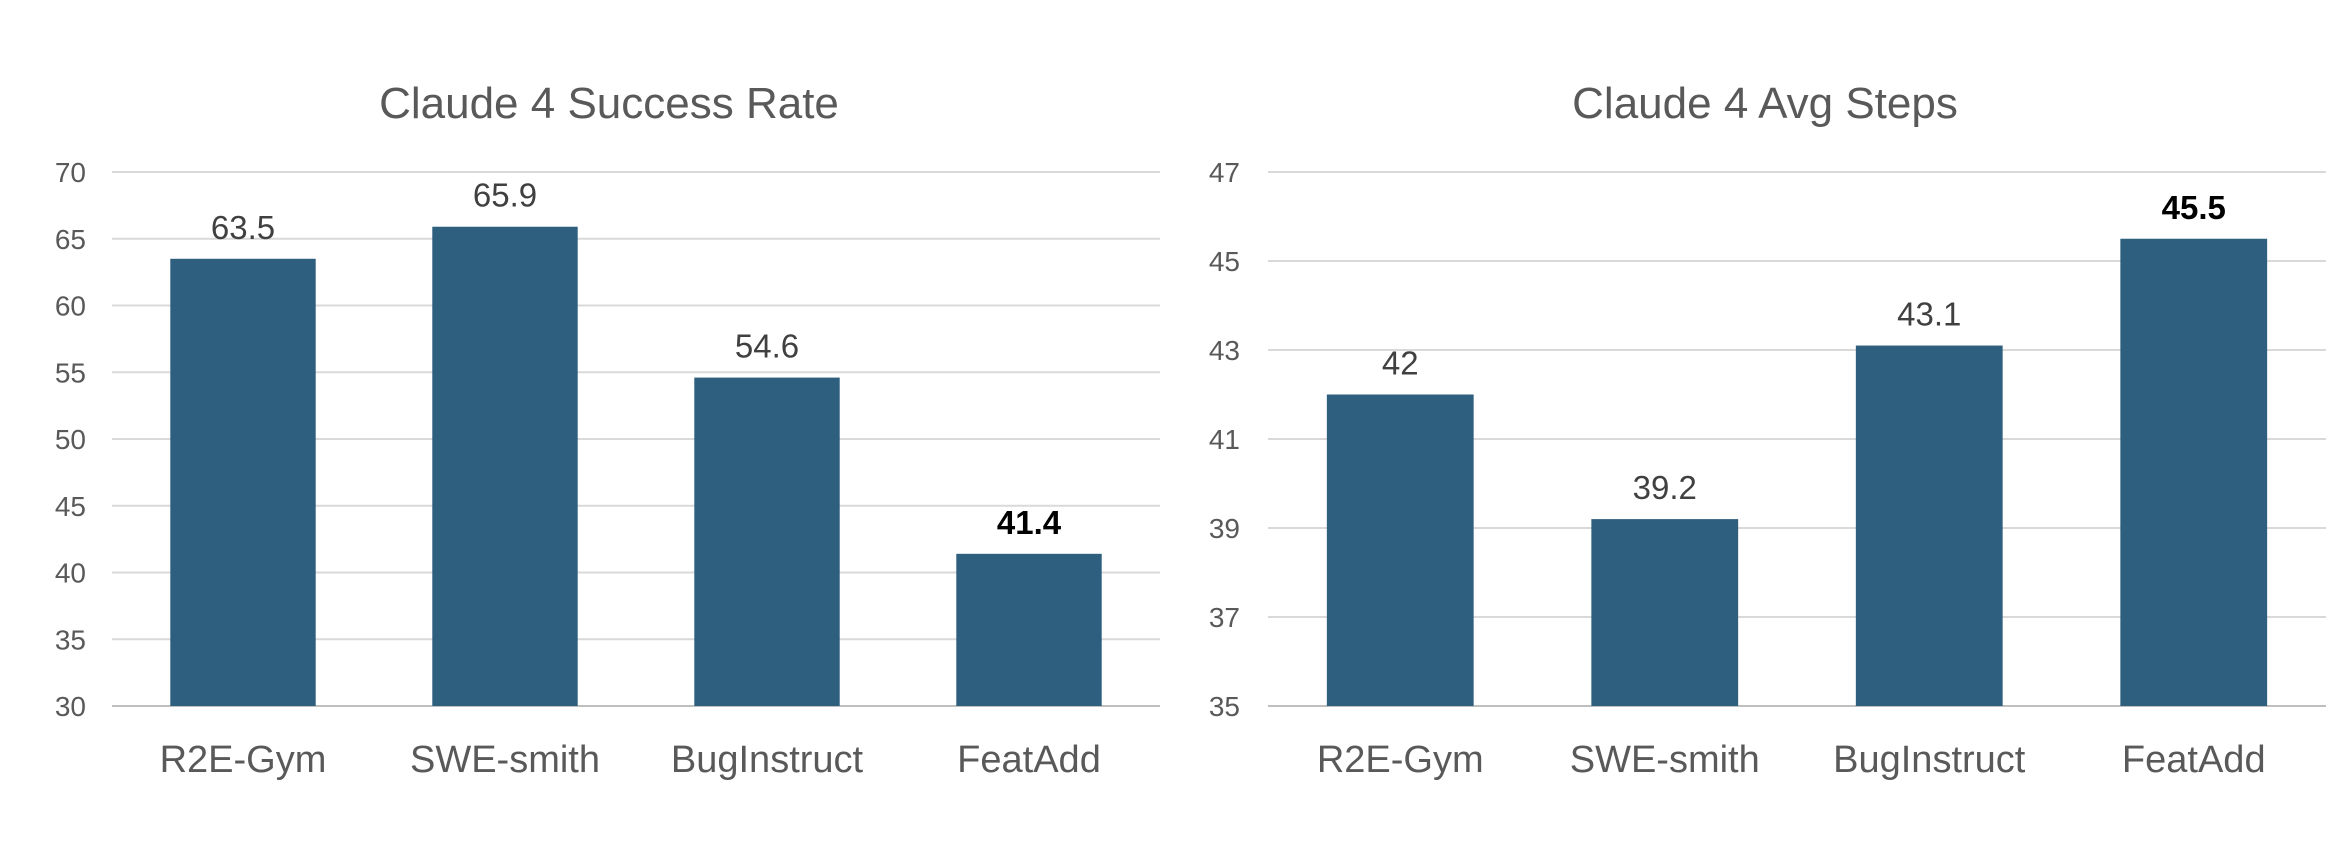  Describe the element at coordinates (1929, 314) in the screenshot. I see `data-label: 43.1` at that location.